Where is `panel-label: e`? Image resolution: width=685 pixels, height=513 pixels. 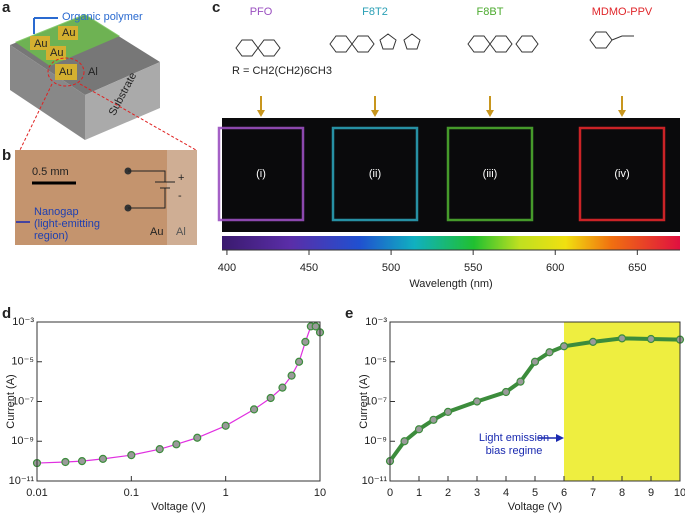
panel-label: e is located at coordinates (349, 313).